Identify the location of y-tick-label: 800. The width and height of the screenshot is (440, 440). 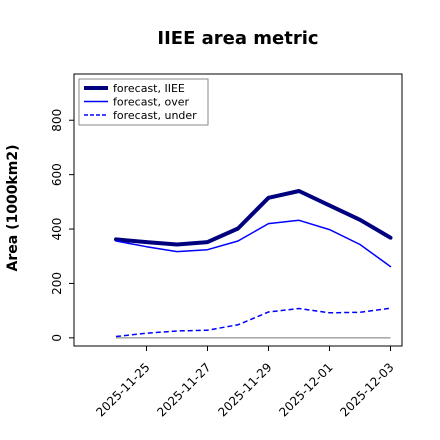
(57, 120).